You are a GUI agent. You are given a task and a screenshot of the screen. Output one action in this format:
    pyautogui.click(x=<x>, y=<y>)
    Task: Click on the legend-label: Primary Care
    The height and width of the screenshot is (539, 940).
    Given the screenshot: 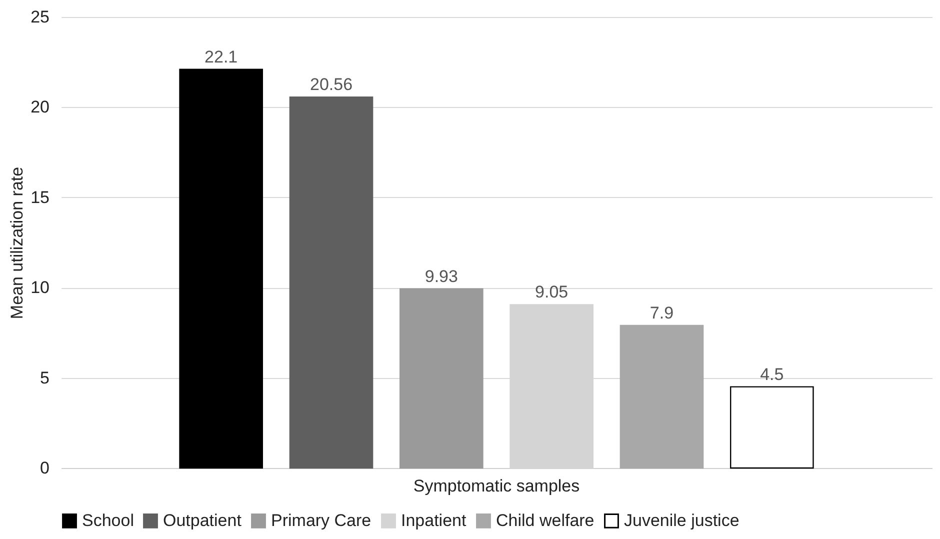 What is the action you would take?
    pyautogui.click(x=321, y=520)
    